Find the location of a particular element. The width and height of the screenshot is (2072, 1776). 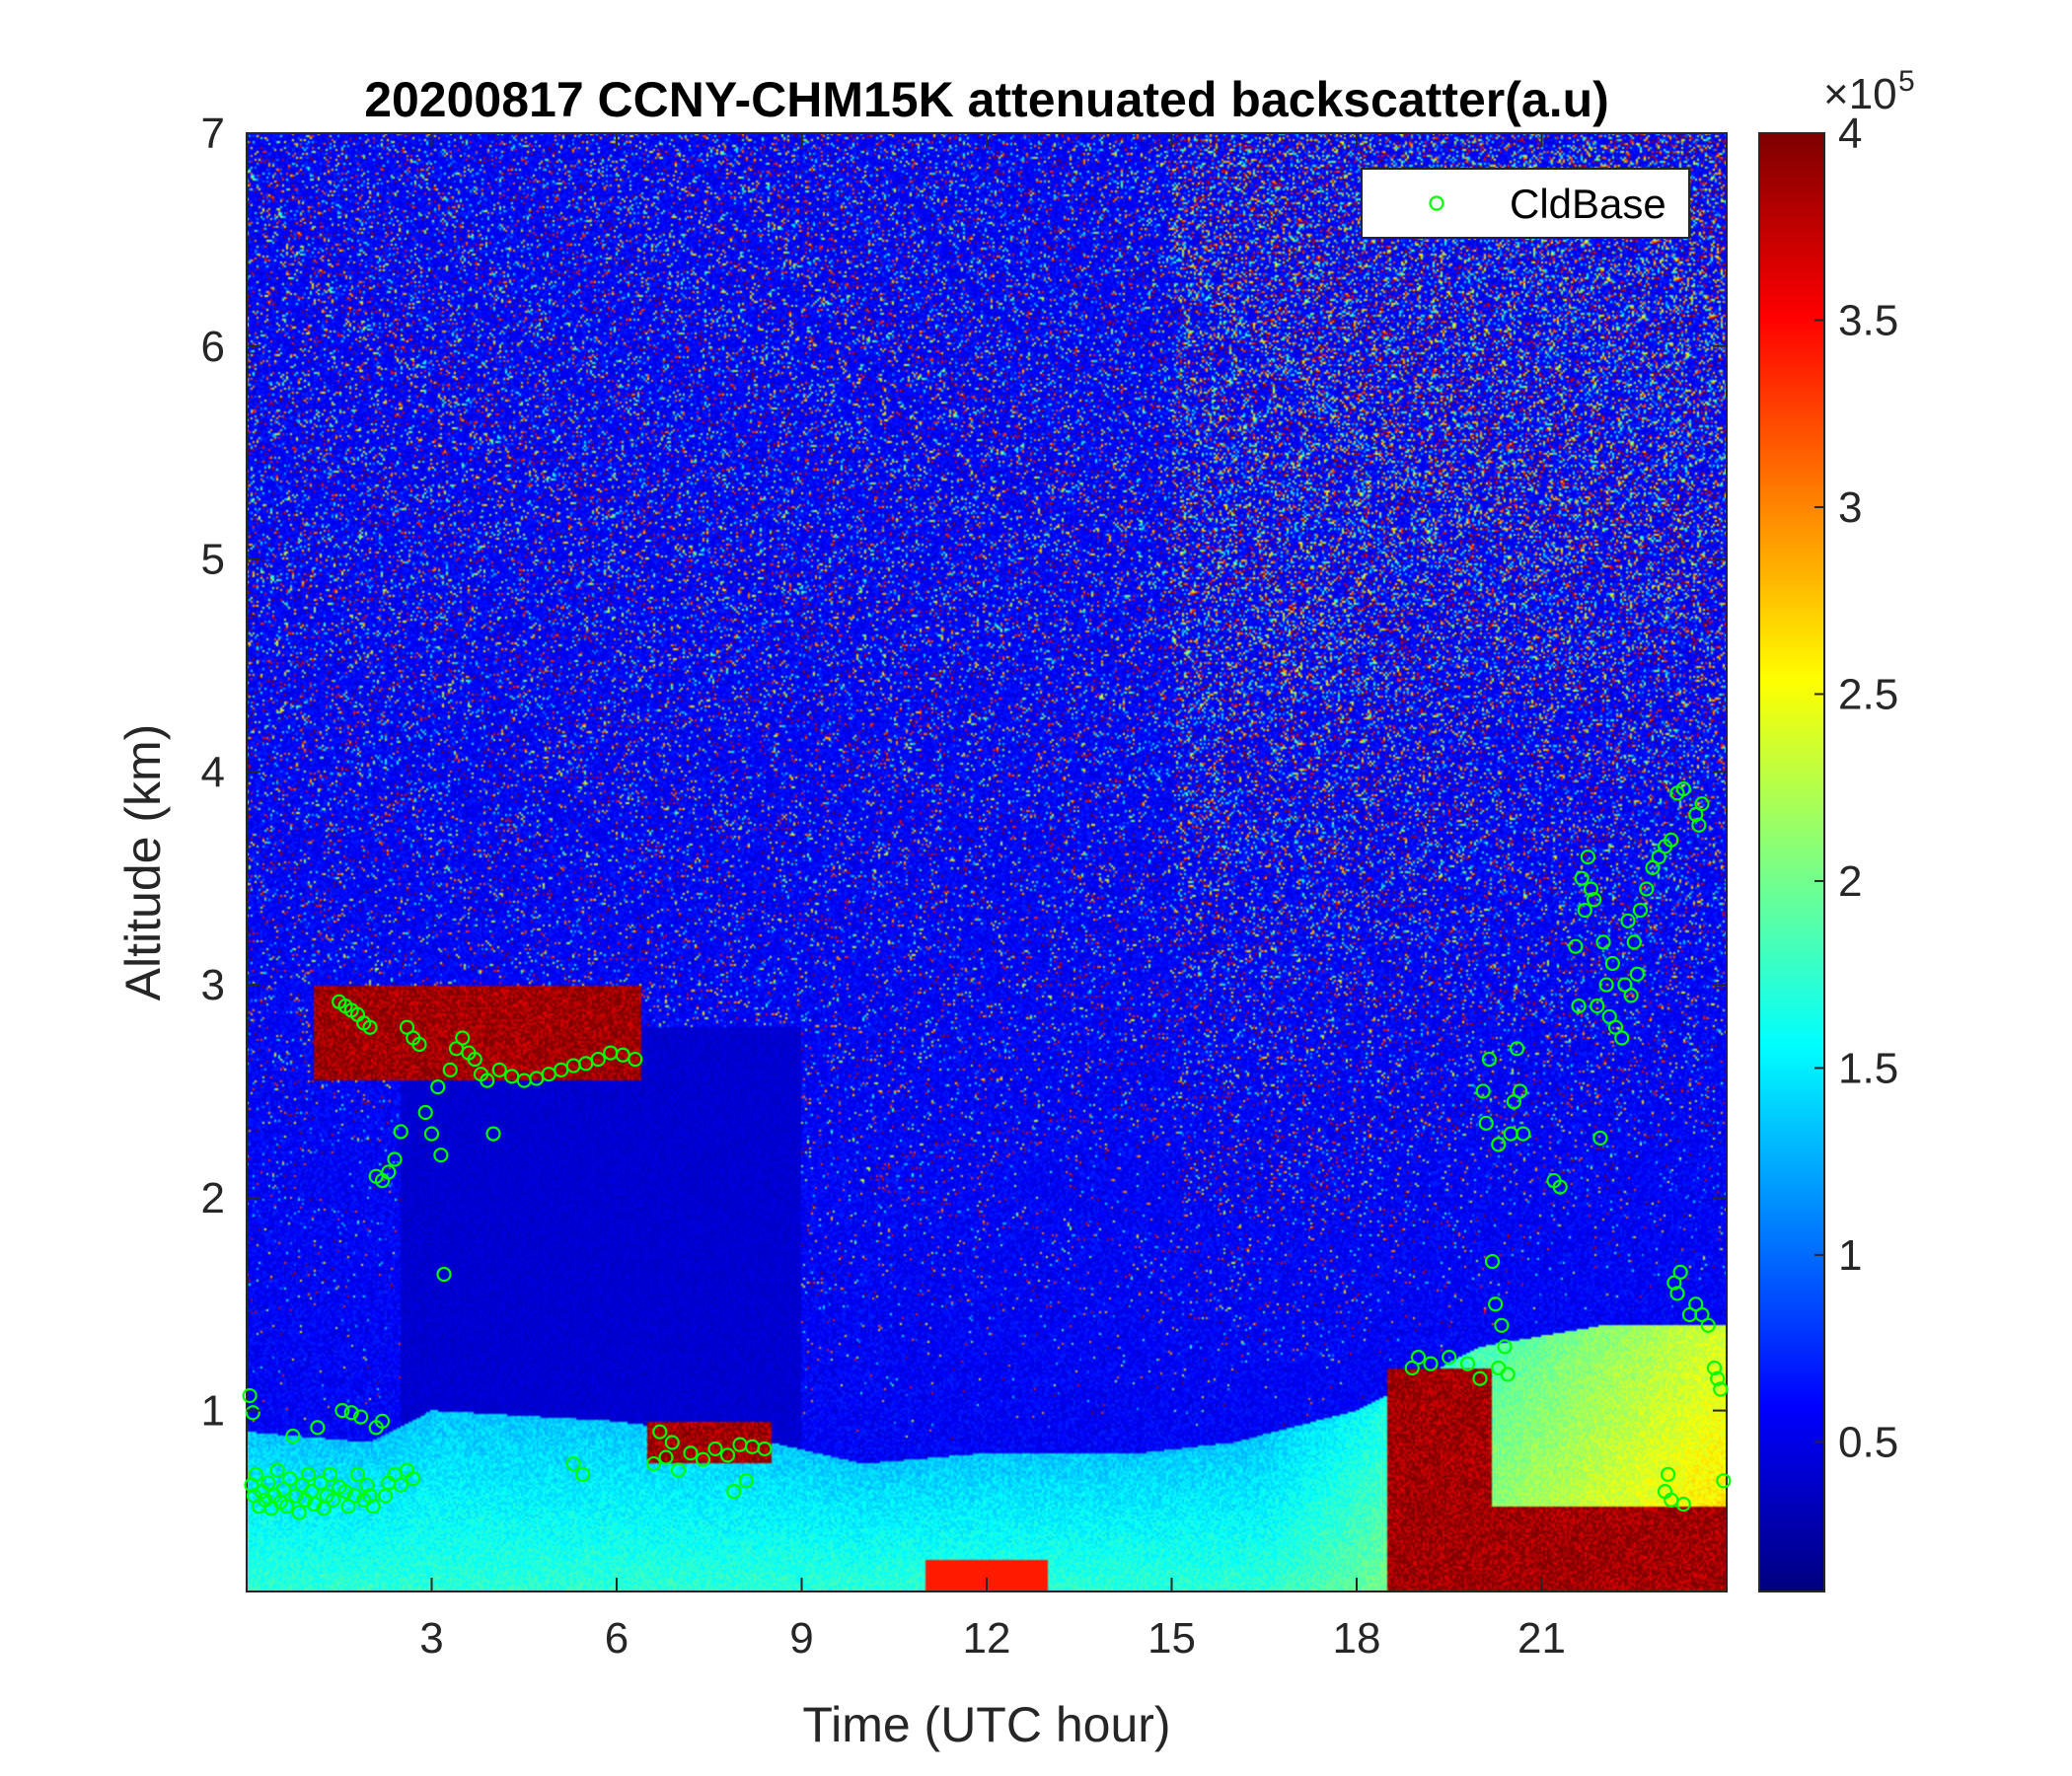

y-tick-label: 1 is located at coordinates (213, 1411).